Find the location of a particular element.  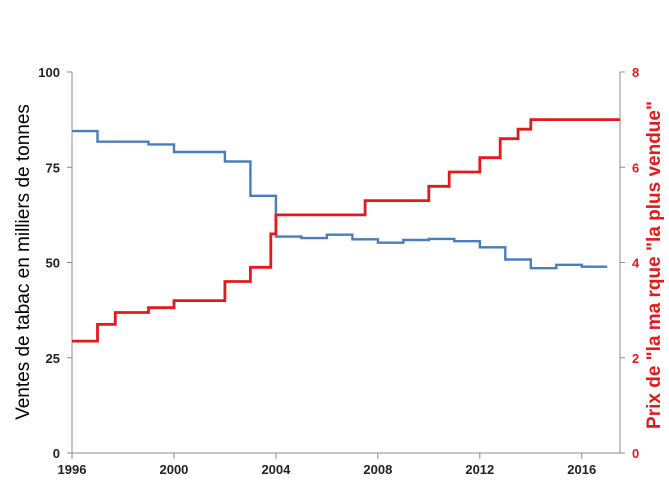

left-axis-title: Ventes de tabac en milliers de tonnes is located at coordinates (23, 262).